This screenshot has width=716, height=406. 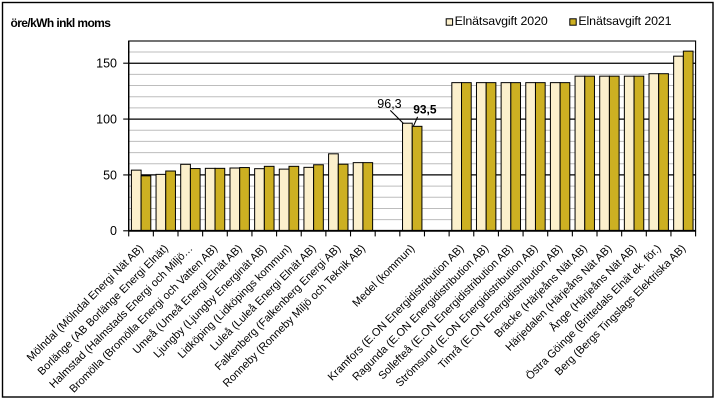 What do you see at coordinates (106, 119) in the screenshot?
I see `svg-text: 100` at bounding box center [106, 119].